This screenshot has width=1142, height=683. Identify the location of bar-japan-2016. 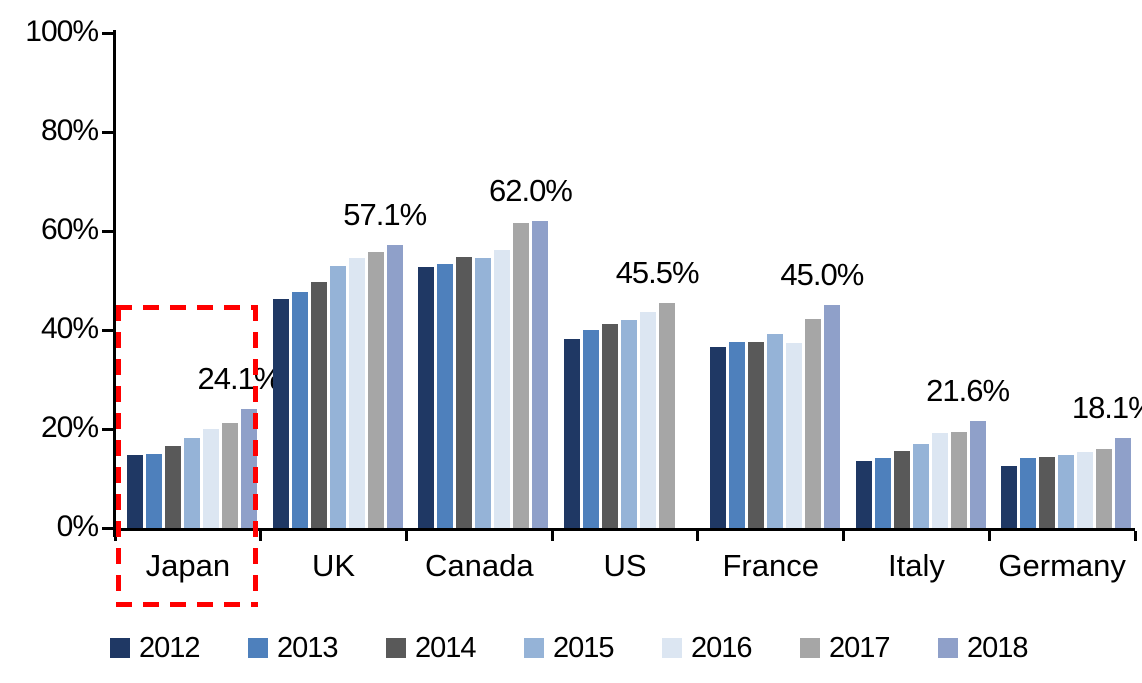
(211, 478).